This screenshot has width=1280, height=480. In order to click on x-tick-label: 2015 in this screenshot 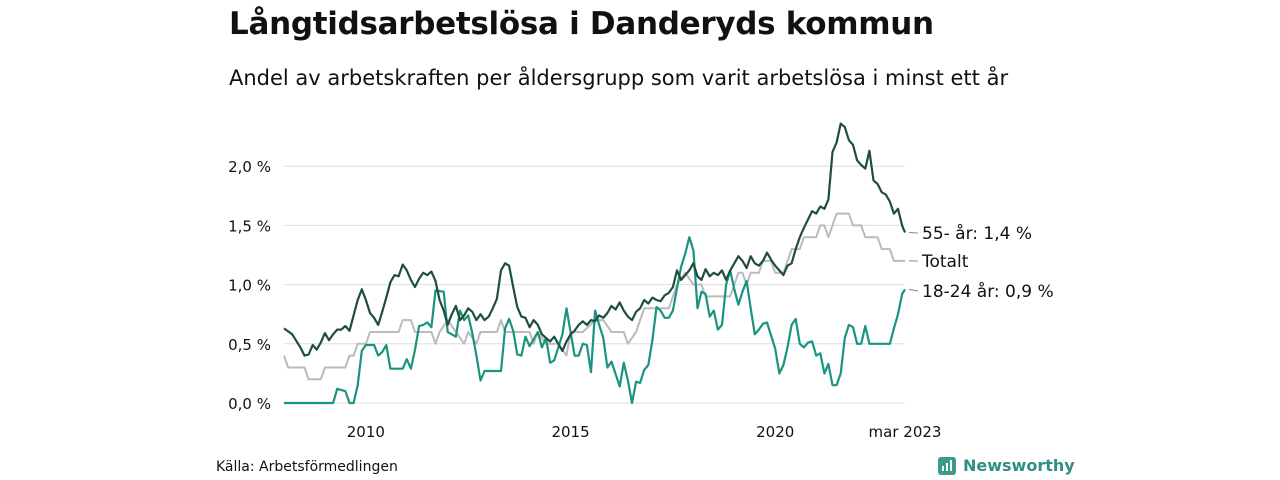, I will do `click(570, 432)`.